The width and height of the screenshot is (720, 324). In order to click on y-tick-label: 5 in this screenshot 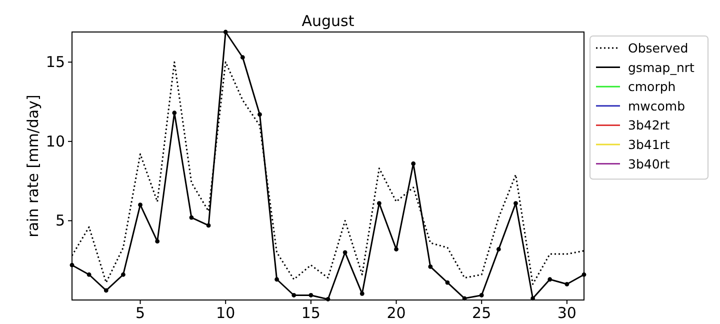, I will do `click(60, 221)`.